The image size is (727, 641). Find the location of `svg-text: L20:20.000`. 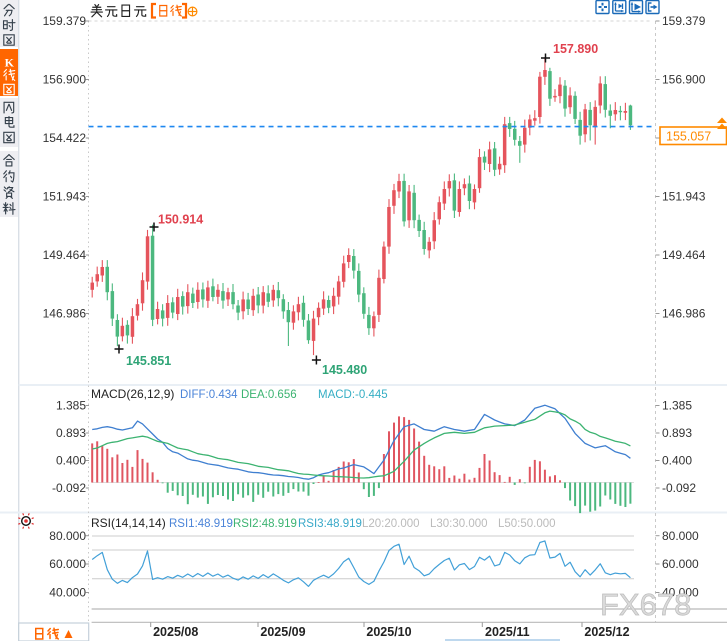

svg-text: L20:20.000 is located at coordinates (391, 524).